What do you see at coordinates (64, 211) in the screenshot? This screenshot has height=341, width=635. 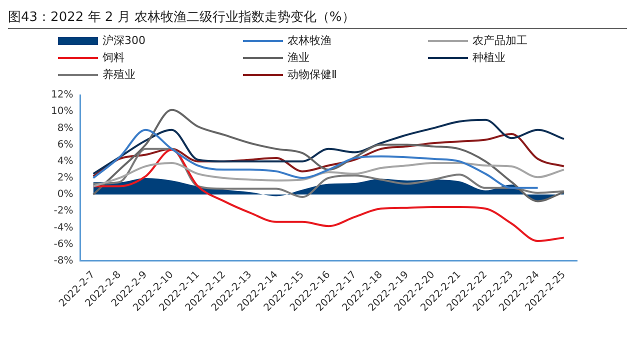 I see `y-tick-label: -2%` at bounding box center [64, 211].